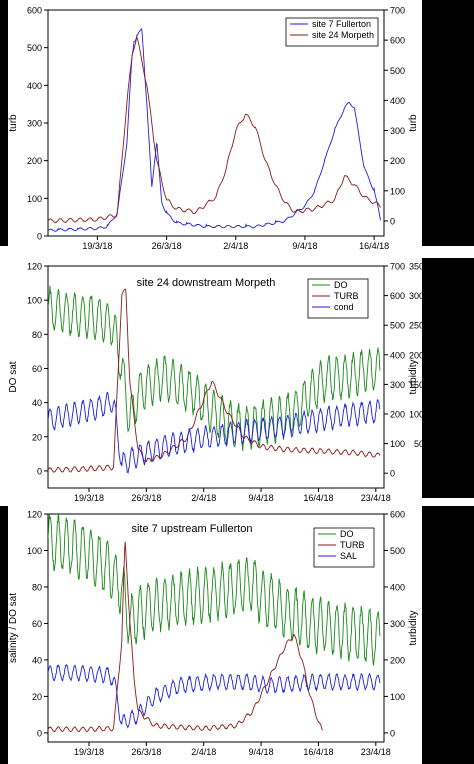 Image resolution: width=474 pixels, height=764 pixels. What do you see at coordinates (341, 285) in the screenshot?
I see `legend-label: DO` at bounding box center [341, 285].